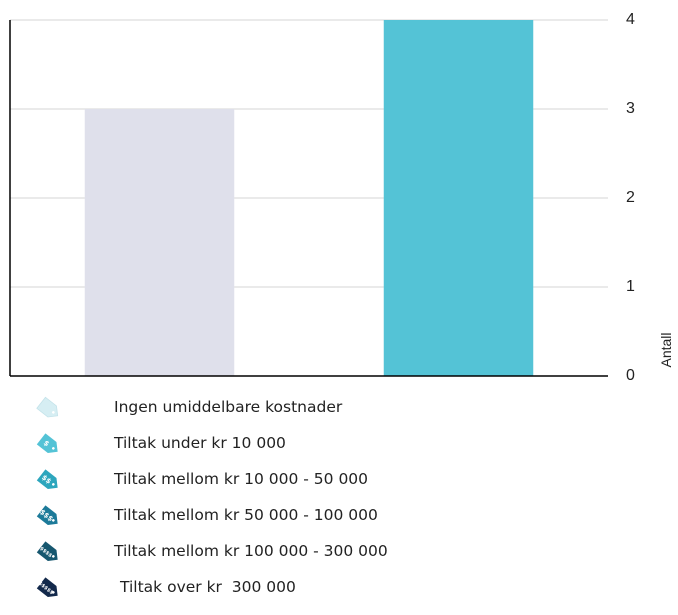 The height and width of the screenshot is (615, 678). What do you see at coordinates (330, 587) in the screenshot?
I see `legend-item-over-300000: $$$$$ Tiltak over kr 300 000` at bounding box center [330, 587].